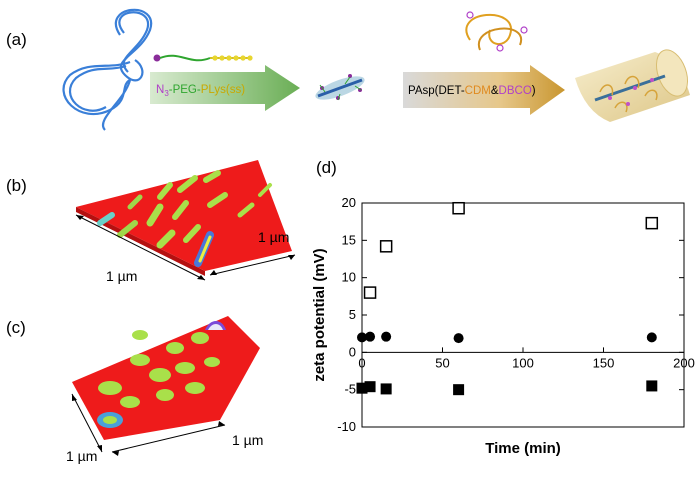  Describe the element at coordinates (16, 185) in the screenshot. I see `panel-label-b: (b)` at that location.